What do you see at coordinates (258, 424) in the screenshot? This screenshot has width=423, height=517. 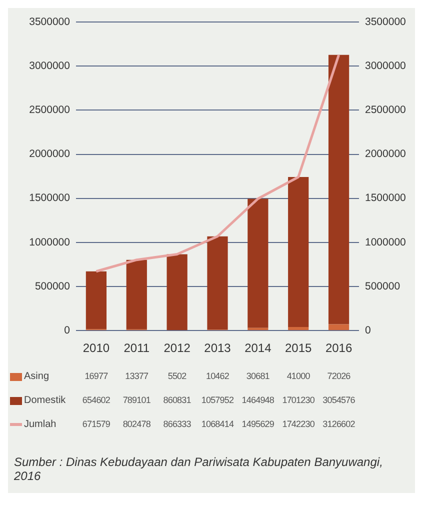 I see `data-label: 1495629` at bounding box center [258, 424].